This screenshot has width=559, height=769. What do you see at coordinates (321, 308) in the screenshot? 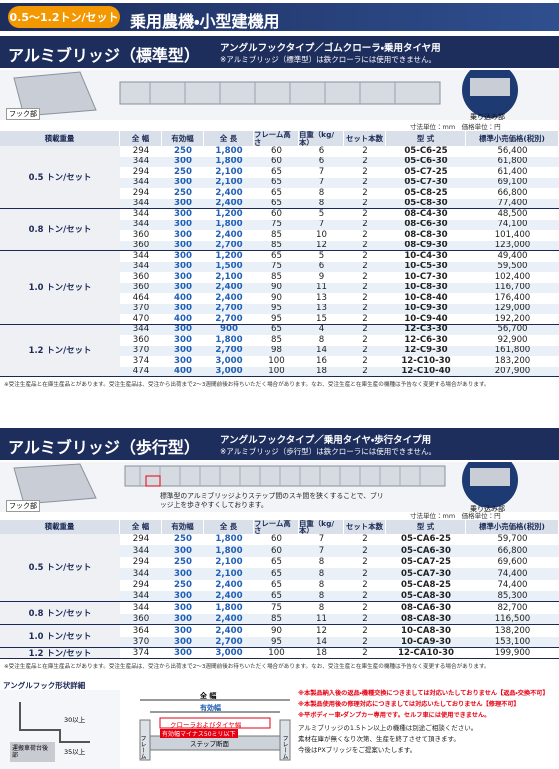
I see `table-cell: 13` at bounding box center [321, 308].